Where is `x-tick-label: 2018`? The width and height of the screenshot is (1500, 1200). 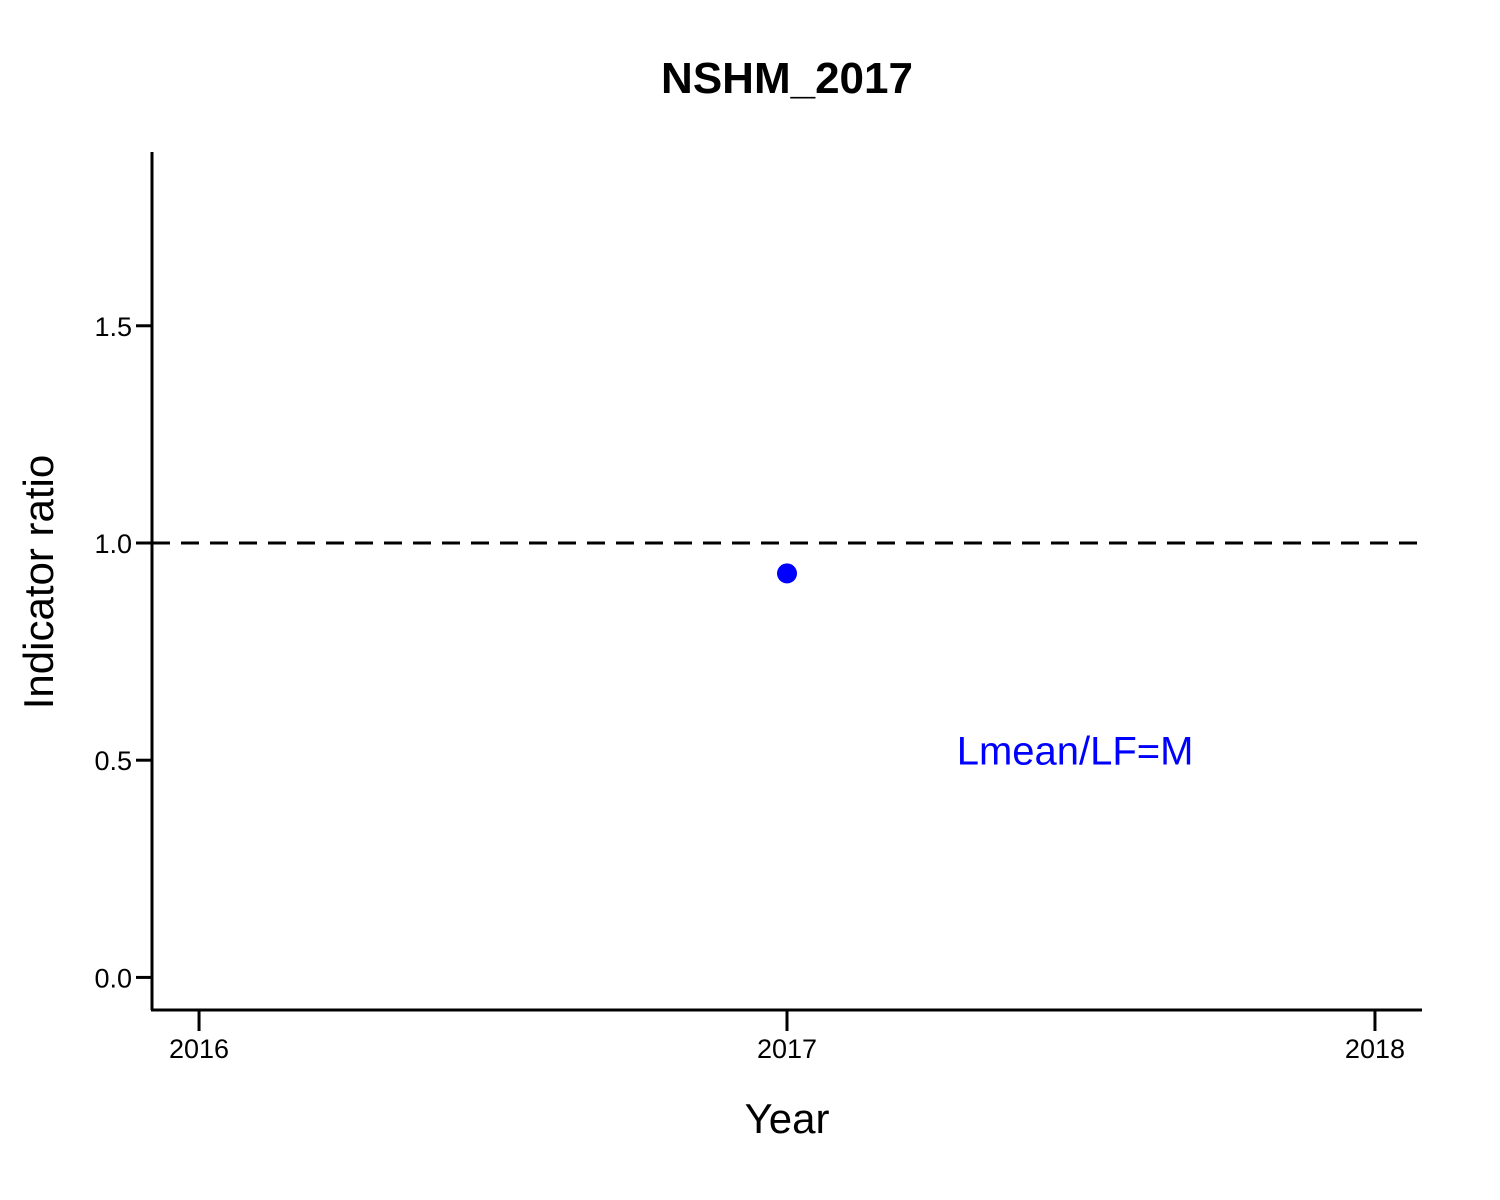 x-tick-label: 2018 is located at coordinates (1375, 1049).